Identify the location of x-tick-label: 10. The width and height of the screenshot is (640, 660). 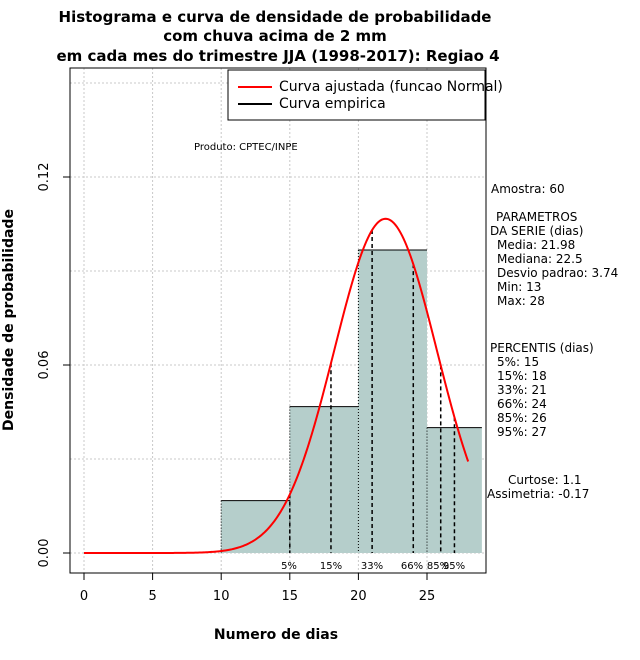
(221, 596).